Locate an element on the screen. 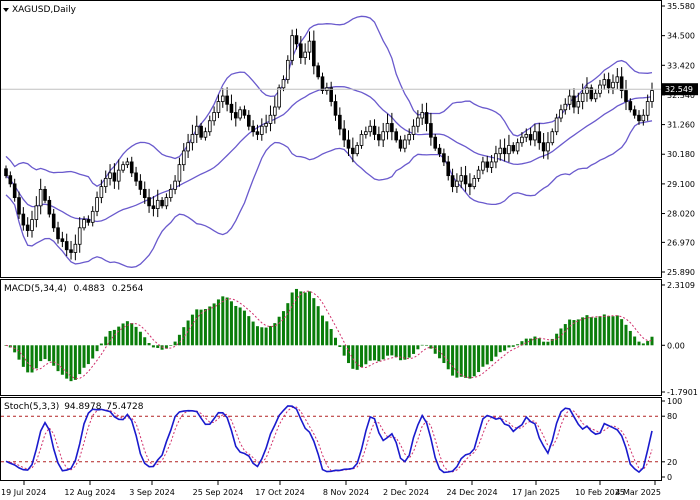 The height and width of the screenshot is (500, 700). date-tick-label: 10 Feb 2025 is located at coordinates (600, 492).